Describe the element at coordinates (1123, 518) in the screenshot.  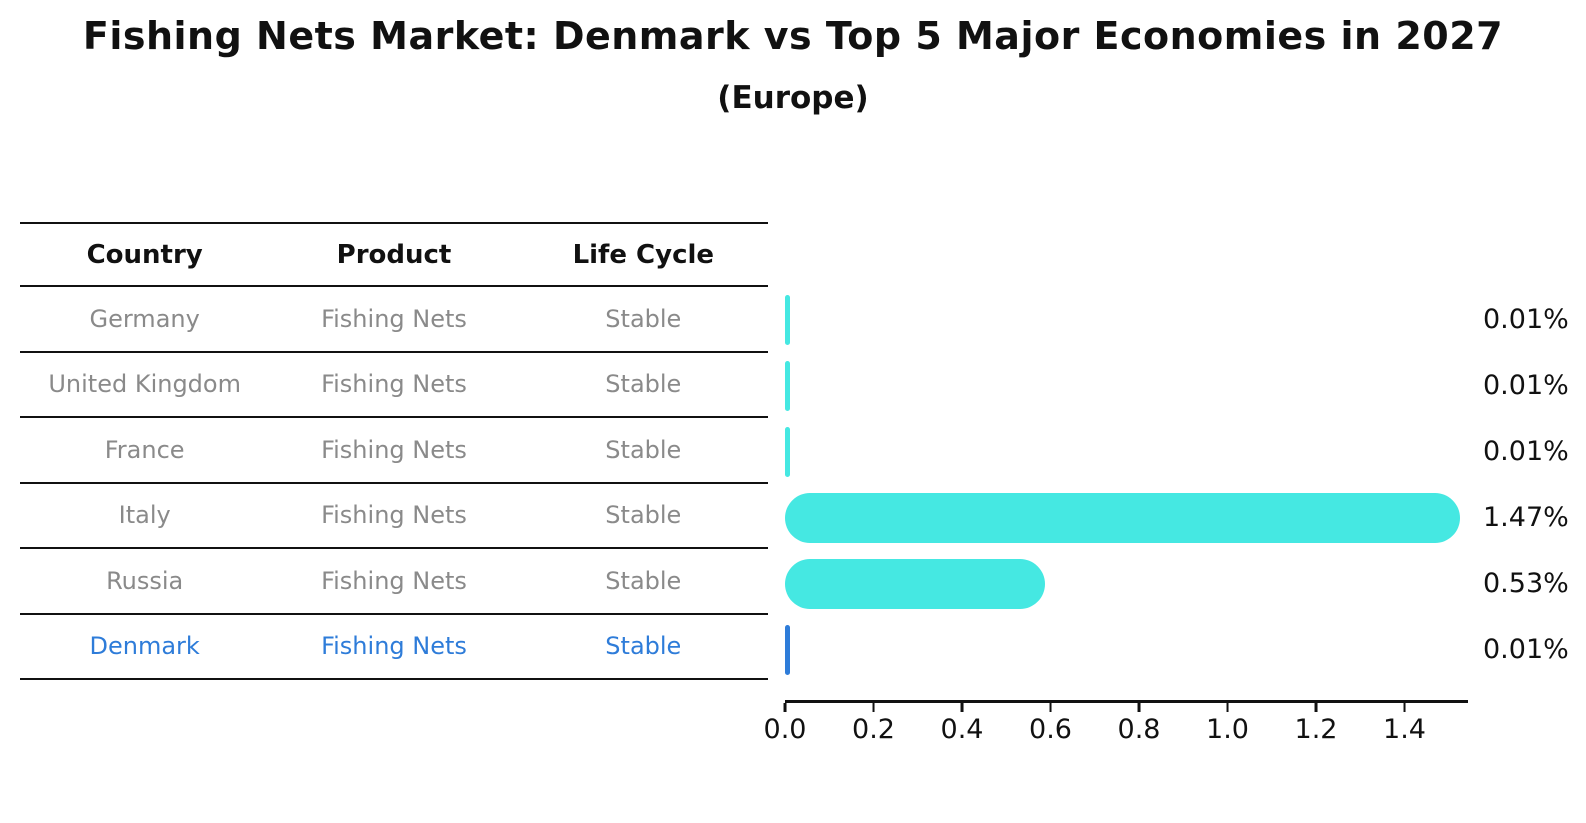
I see `bar-italy` at that location.